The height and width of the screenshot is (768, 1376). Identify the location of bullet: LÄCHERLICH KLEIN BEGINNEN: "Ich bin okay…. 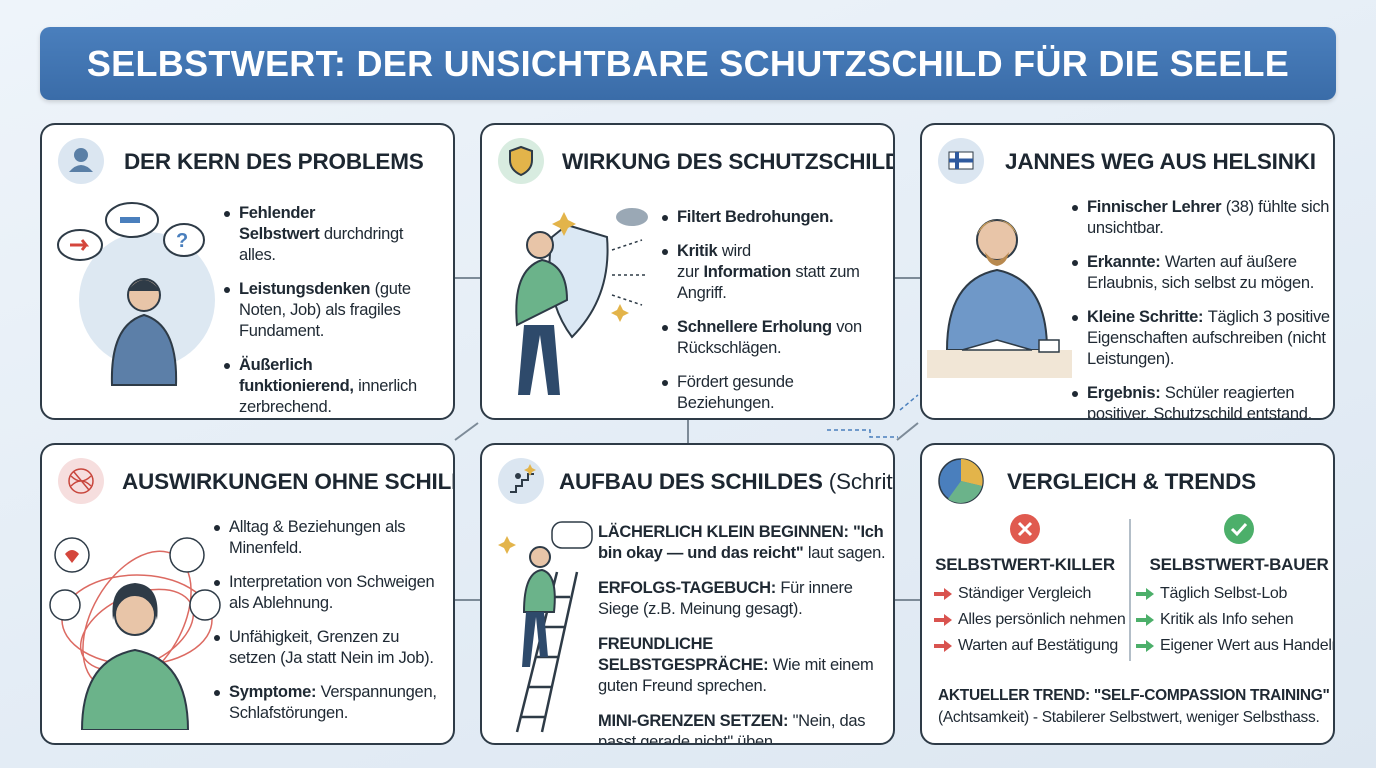
(744, 543).